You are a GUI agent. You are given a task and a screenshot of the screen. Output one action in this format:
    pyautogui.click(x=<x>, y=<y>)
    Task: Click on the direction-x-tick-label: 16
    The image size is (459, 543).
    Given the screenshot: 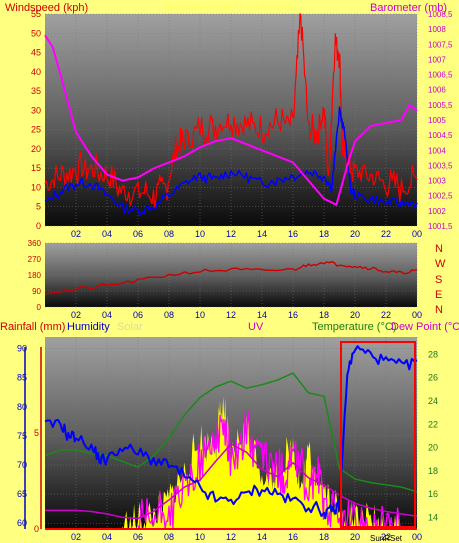 What is the action you would take?
    pyautogui.click(x=293, y=315)
    